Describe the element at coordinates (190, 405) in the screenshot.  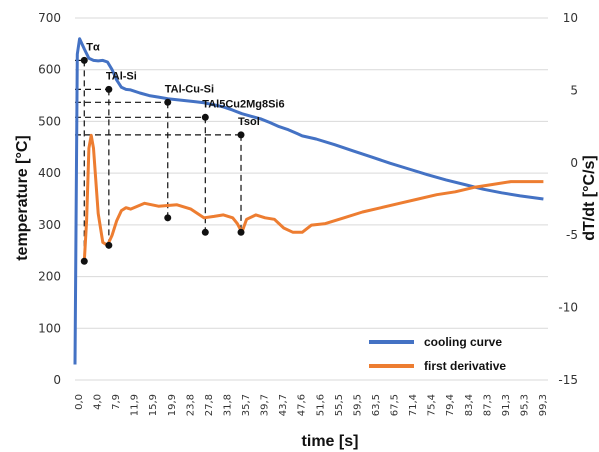
I see `x-tick-label: 23,8` at that location.